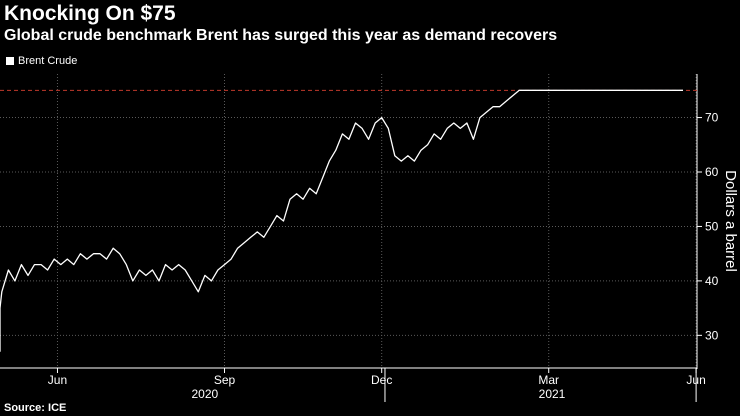 The width and height of the screenshot is (740, 416). What do you see at coordinates (10, 61) in the screenshot?
I see `legend-swatch` at bounding box center [10, 61].